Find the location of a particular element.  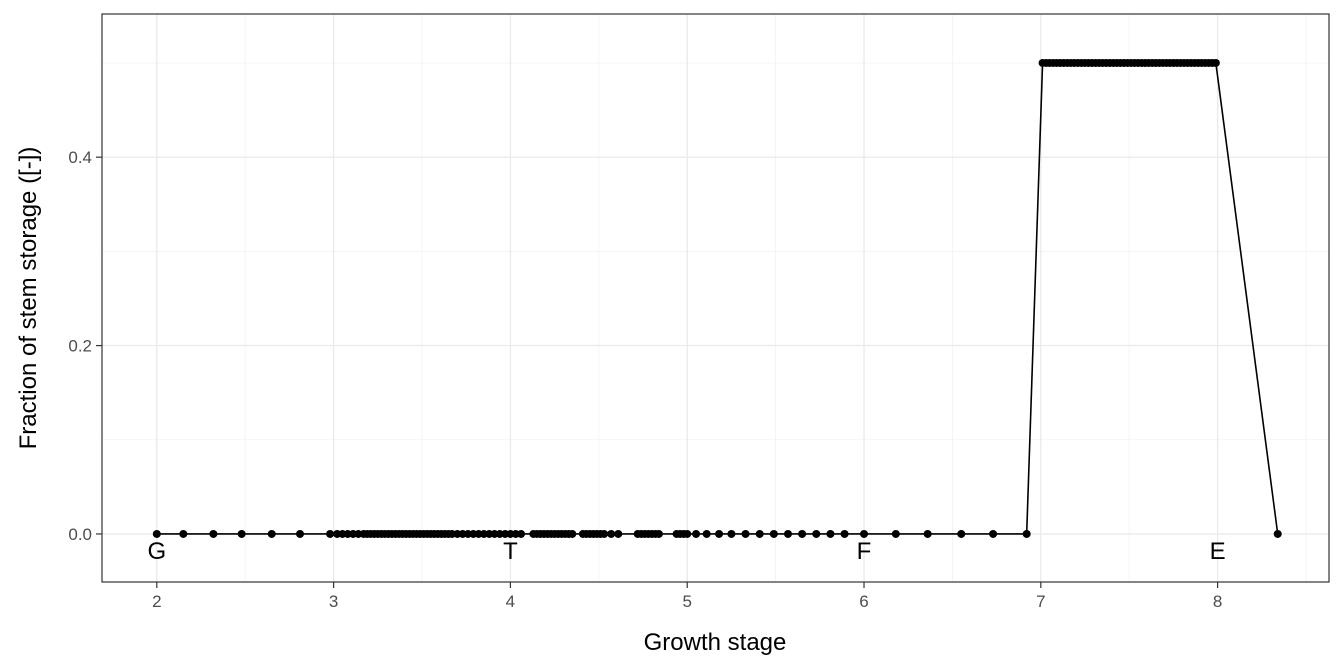

stage-label-g: G is located at coordinates (156, 551).